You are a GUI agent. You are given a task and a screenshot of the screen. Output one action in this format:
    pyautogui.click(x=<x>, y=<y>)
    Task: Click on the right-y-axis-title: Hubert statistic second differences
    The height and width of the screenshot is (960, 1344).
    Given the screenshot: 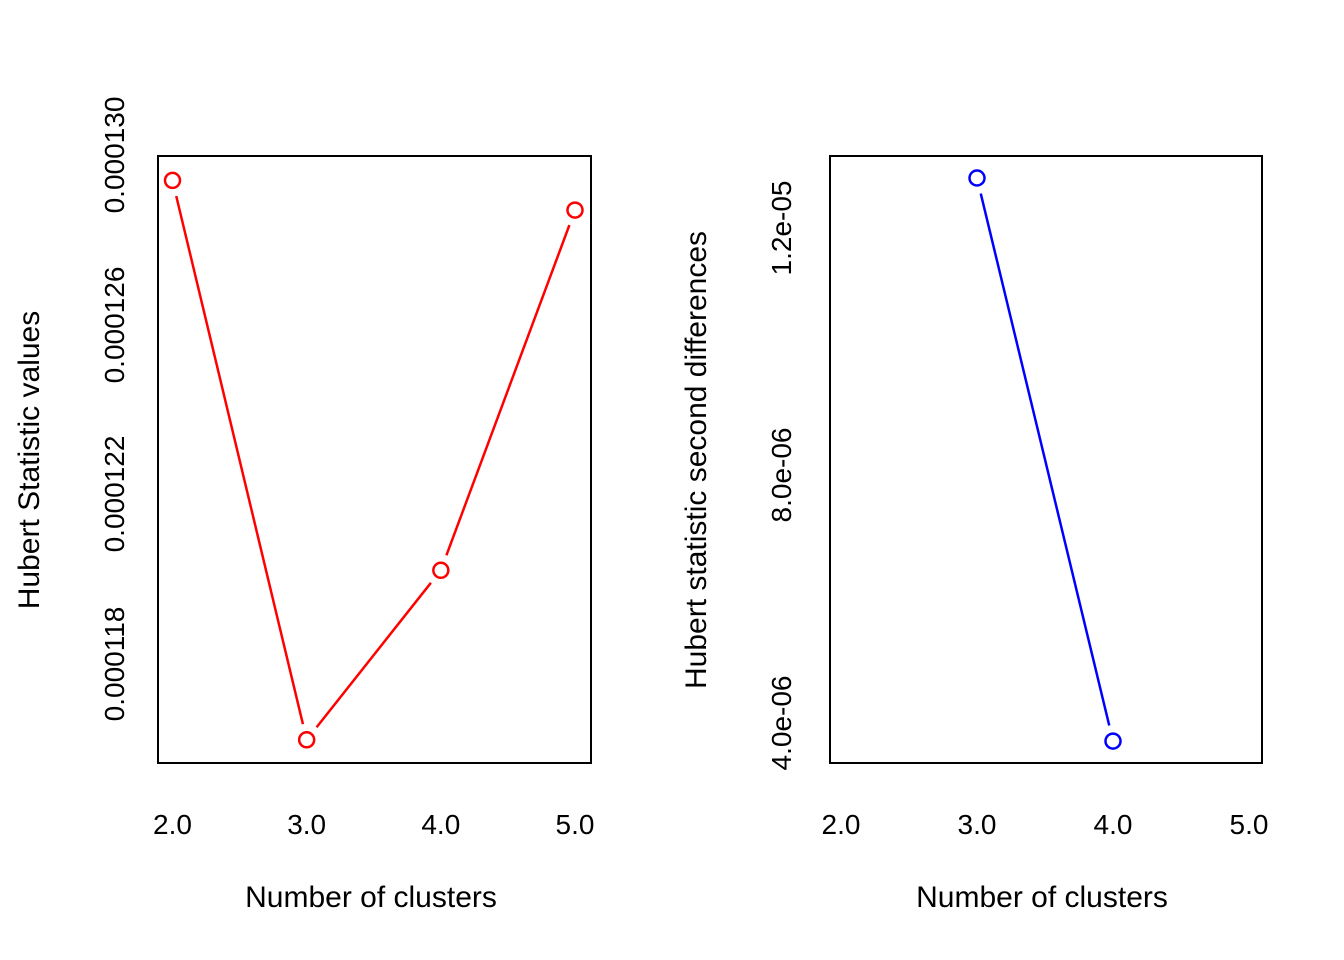 What is the action you would take?
    pyautogui.click(x=696, y=460)
    